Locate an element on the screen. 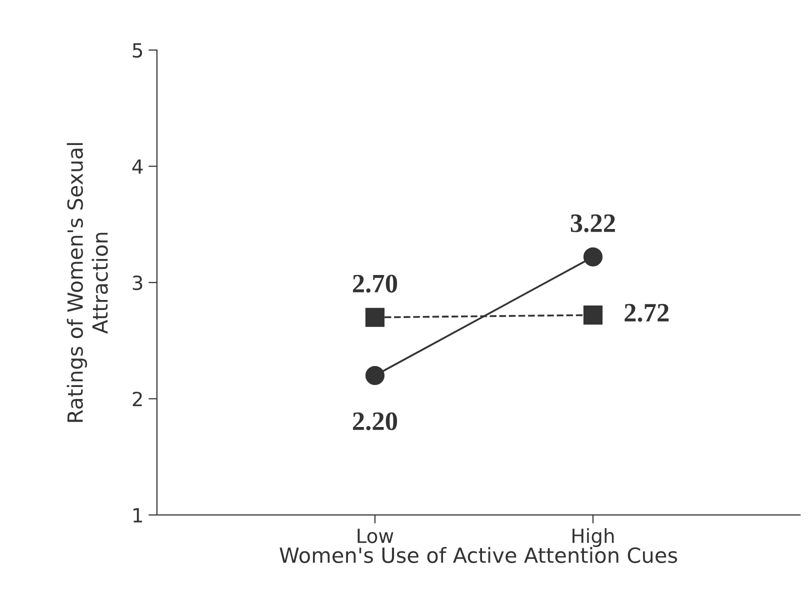  y-tick-label: 5 is located at coordinates (137, 50).